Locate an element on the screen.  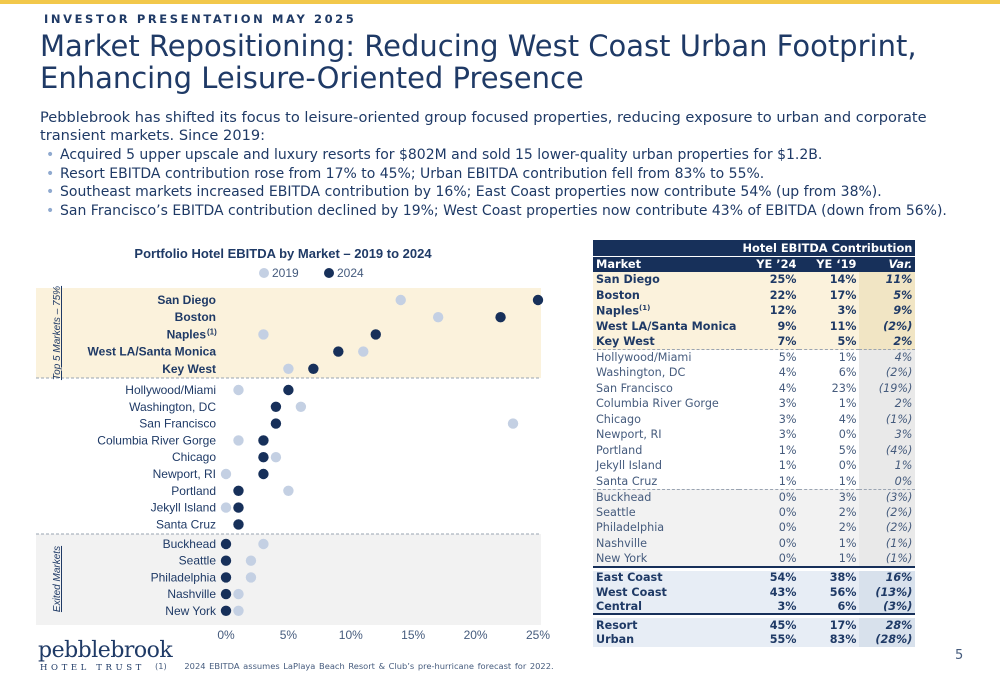
table-row: Jekyll Island 1% 0% 1% is located at coordinates (754, 466).